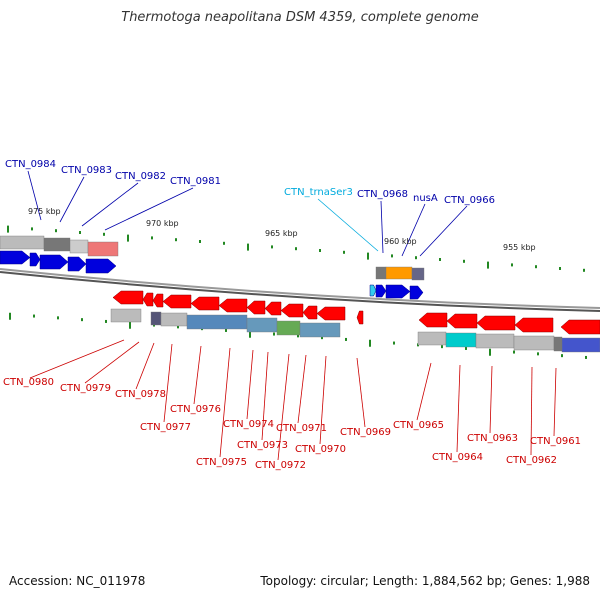  What do you see at coordinates (301, 428) in the screenshot?
I see `gene-label: CTN_0971` at bounding box center [301, 428].